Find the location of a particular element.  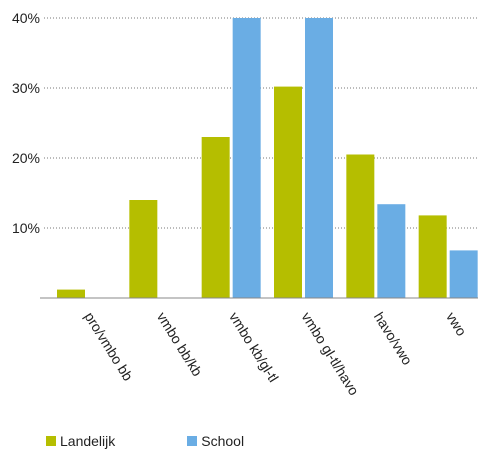

legend-swatch-school is located at coordinates (192, 441).